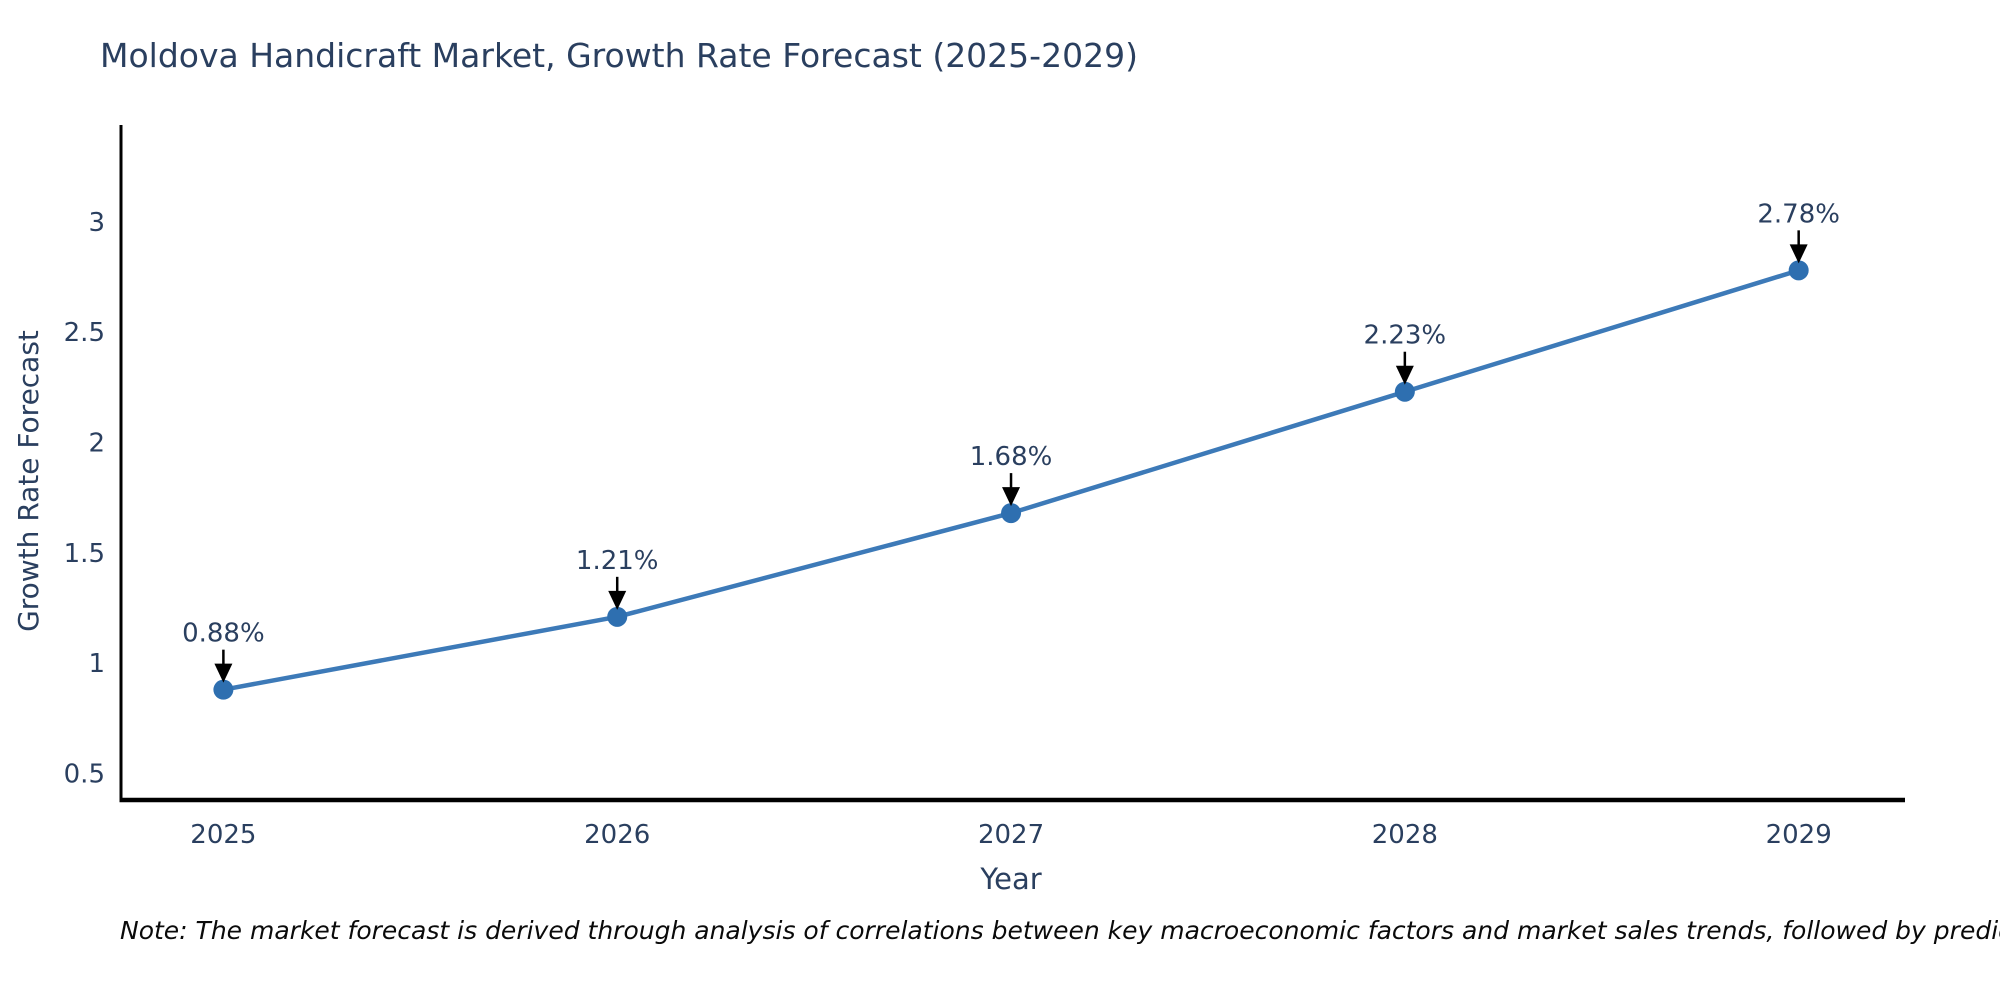 This screenshot has width=2000, height=1000. Describe the element at coordinates (1011, 457) in the screenshot. I see `point-annotation-label: 1.68%` at that location.